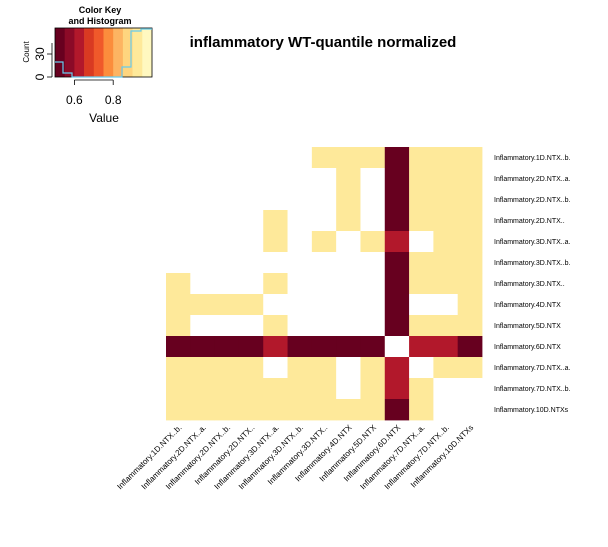 Image resolution: width=608 pixels, height=547 pixels. Describe the element at coordinates (529, 221) in the screenshot. I see `row-label: Inflammatory.2D.NTX..` at that location.